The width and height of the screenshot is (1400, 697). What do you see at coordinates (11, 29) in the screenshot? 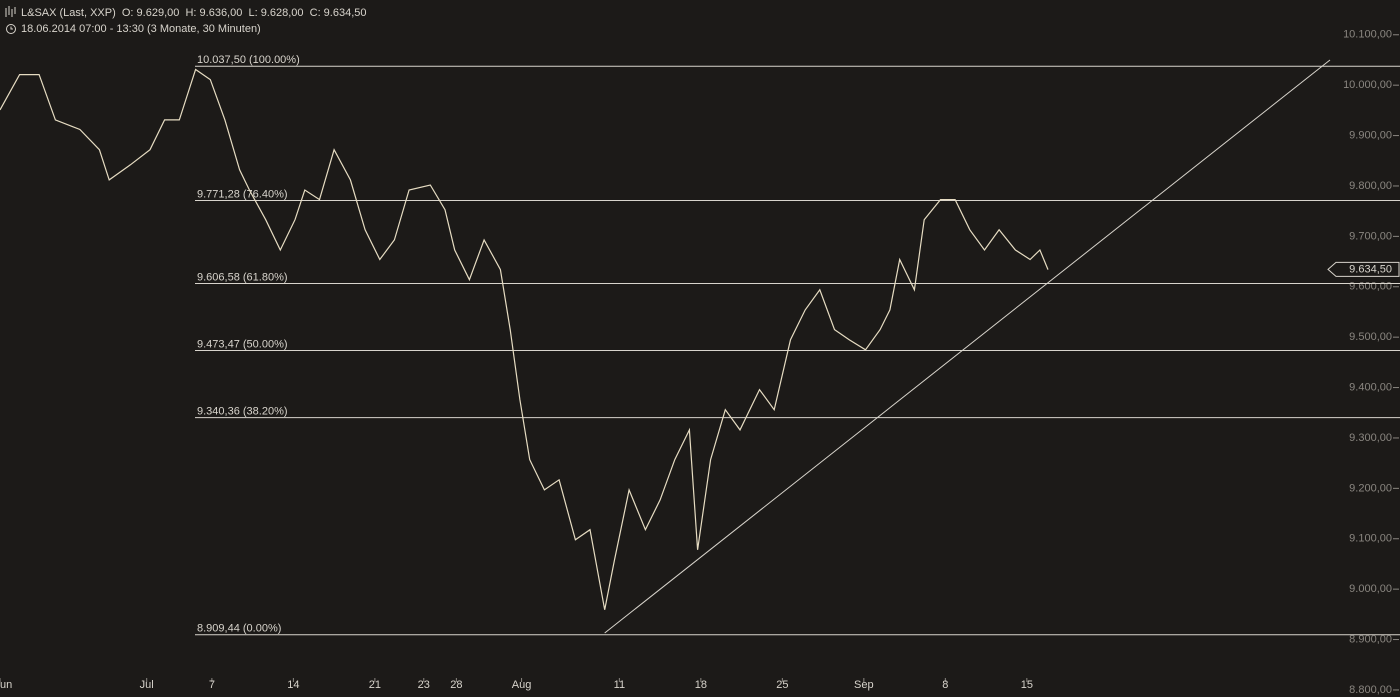
I see `clock-icon` at bounding box center [11, 29].